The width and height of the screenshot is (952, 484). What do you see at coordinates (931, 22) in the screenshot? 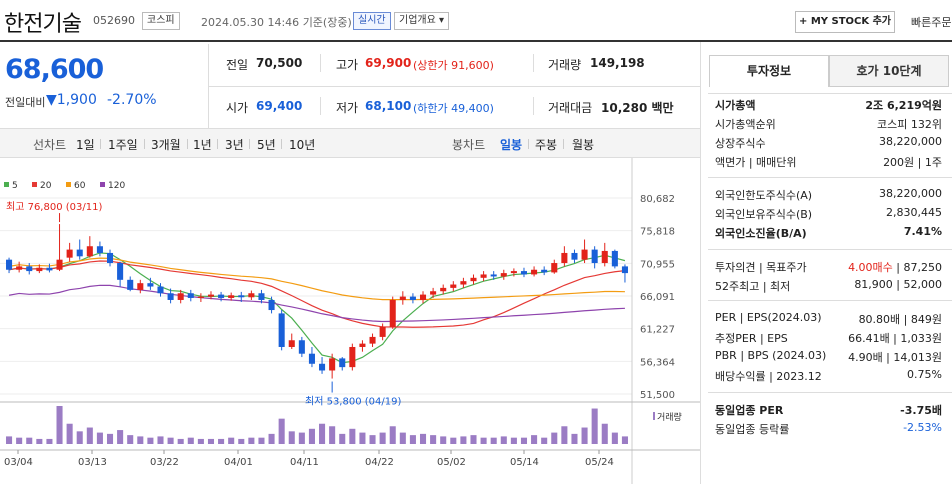
I see `quick-order-link: 빠른주문` at bounding box center [931, 22].